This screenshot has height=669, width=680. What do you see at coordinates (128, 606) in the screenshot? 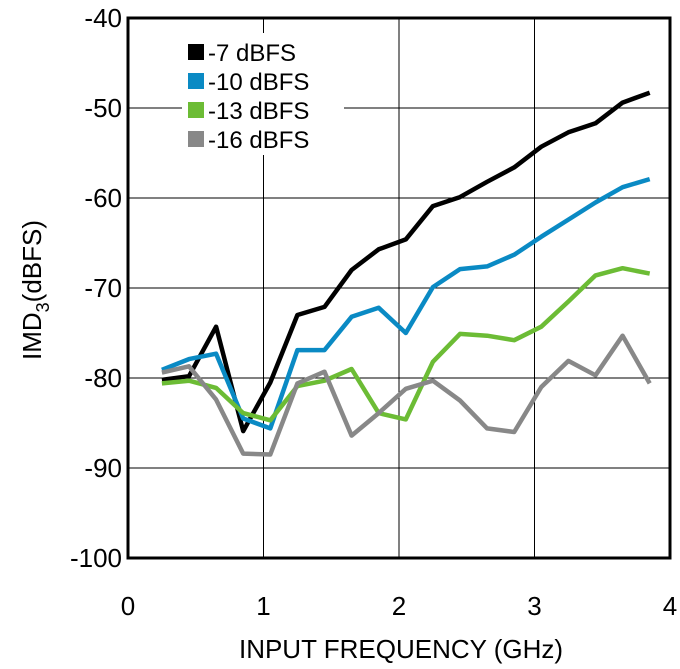
I see `x-tick-label: 0` at bounding box center [128, 606].